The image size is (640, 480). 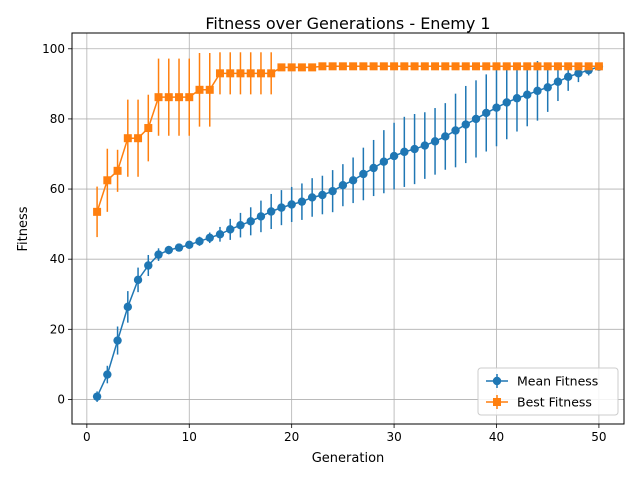 What do you see at coordinates (348, 458) in the screenshot?
I see `x-axis-label: Generation` at bounding box center [348, 458].